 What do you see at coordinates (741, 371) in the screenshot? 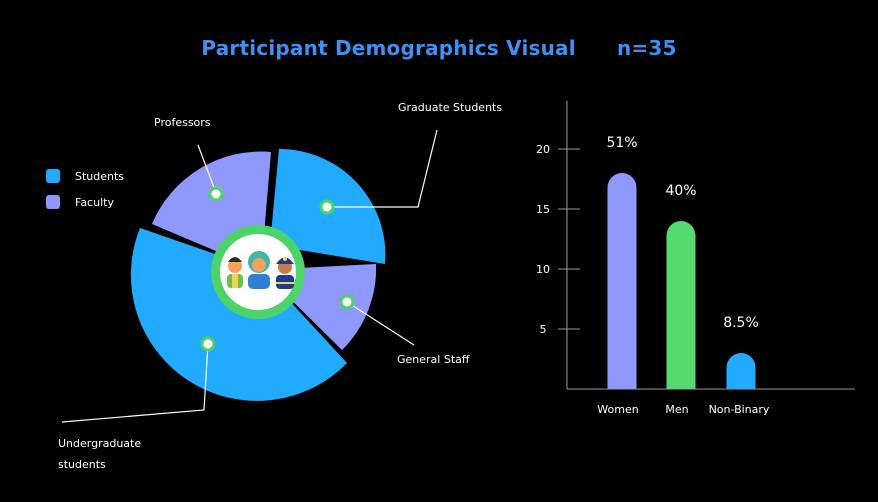
I see `bar-non-binary` at bounding box center [741, 371].